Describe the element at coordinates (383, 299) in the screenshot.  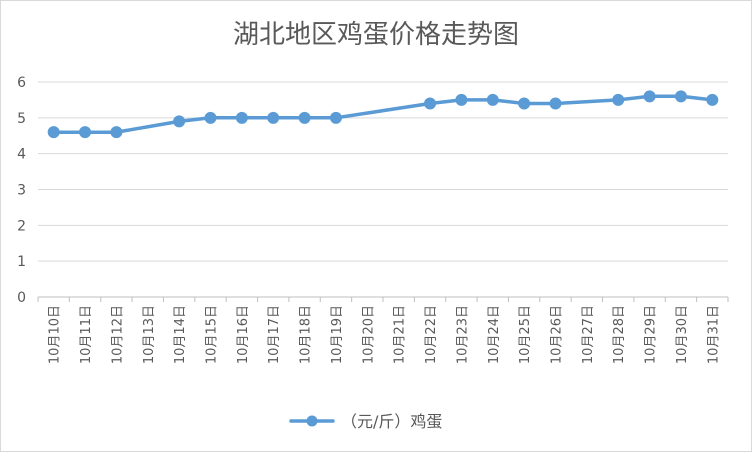
I see `x-axis` at that location.